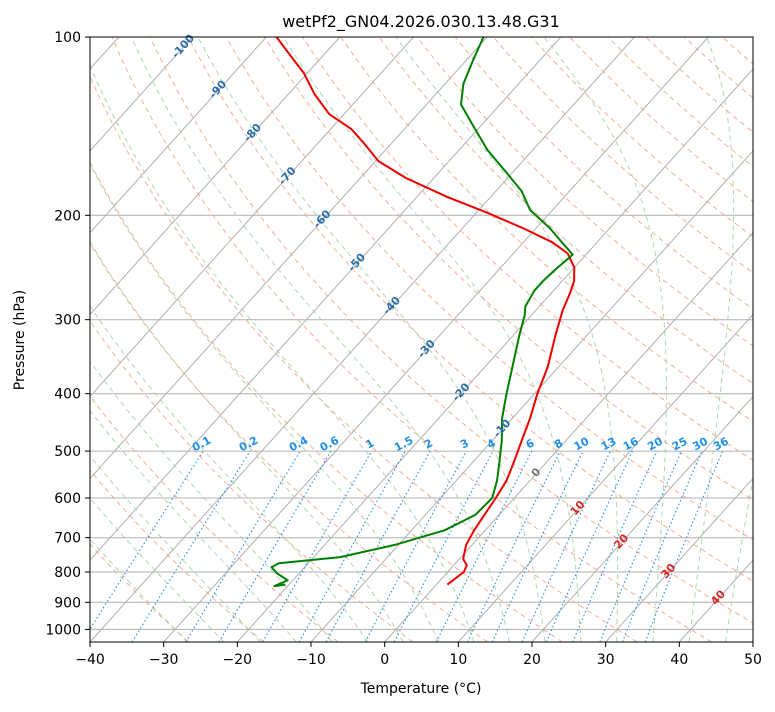 This screenshot has height=712, width=775. I want to click on y-tick-label: 900, so click(67, 603).